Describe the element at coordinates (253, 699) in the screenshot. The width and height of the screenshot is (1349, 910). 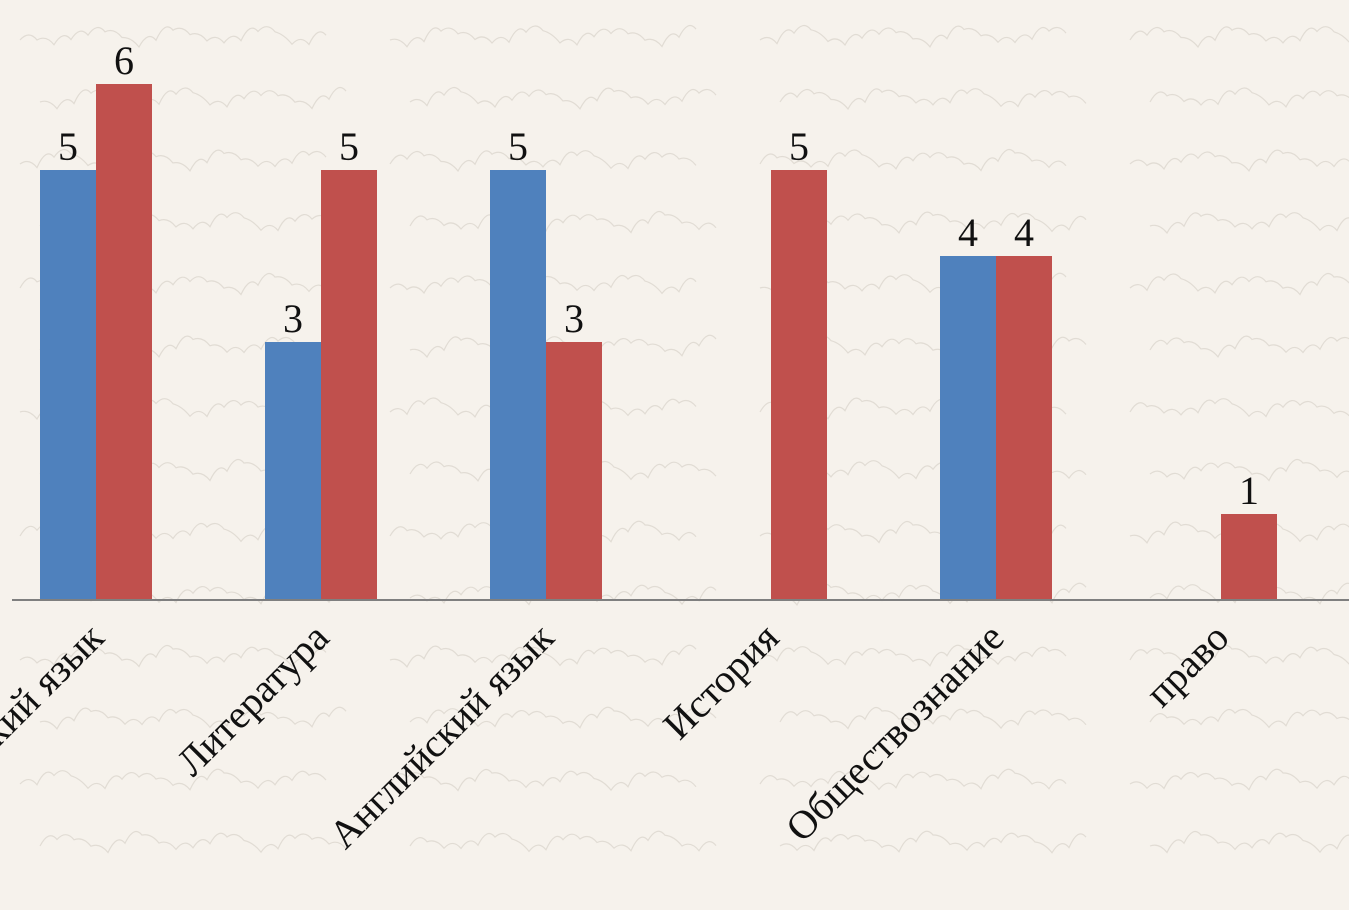
I see `category-label-2: Литература` at that location.